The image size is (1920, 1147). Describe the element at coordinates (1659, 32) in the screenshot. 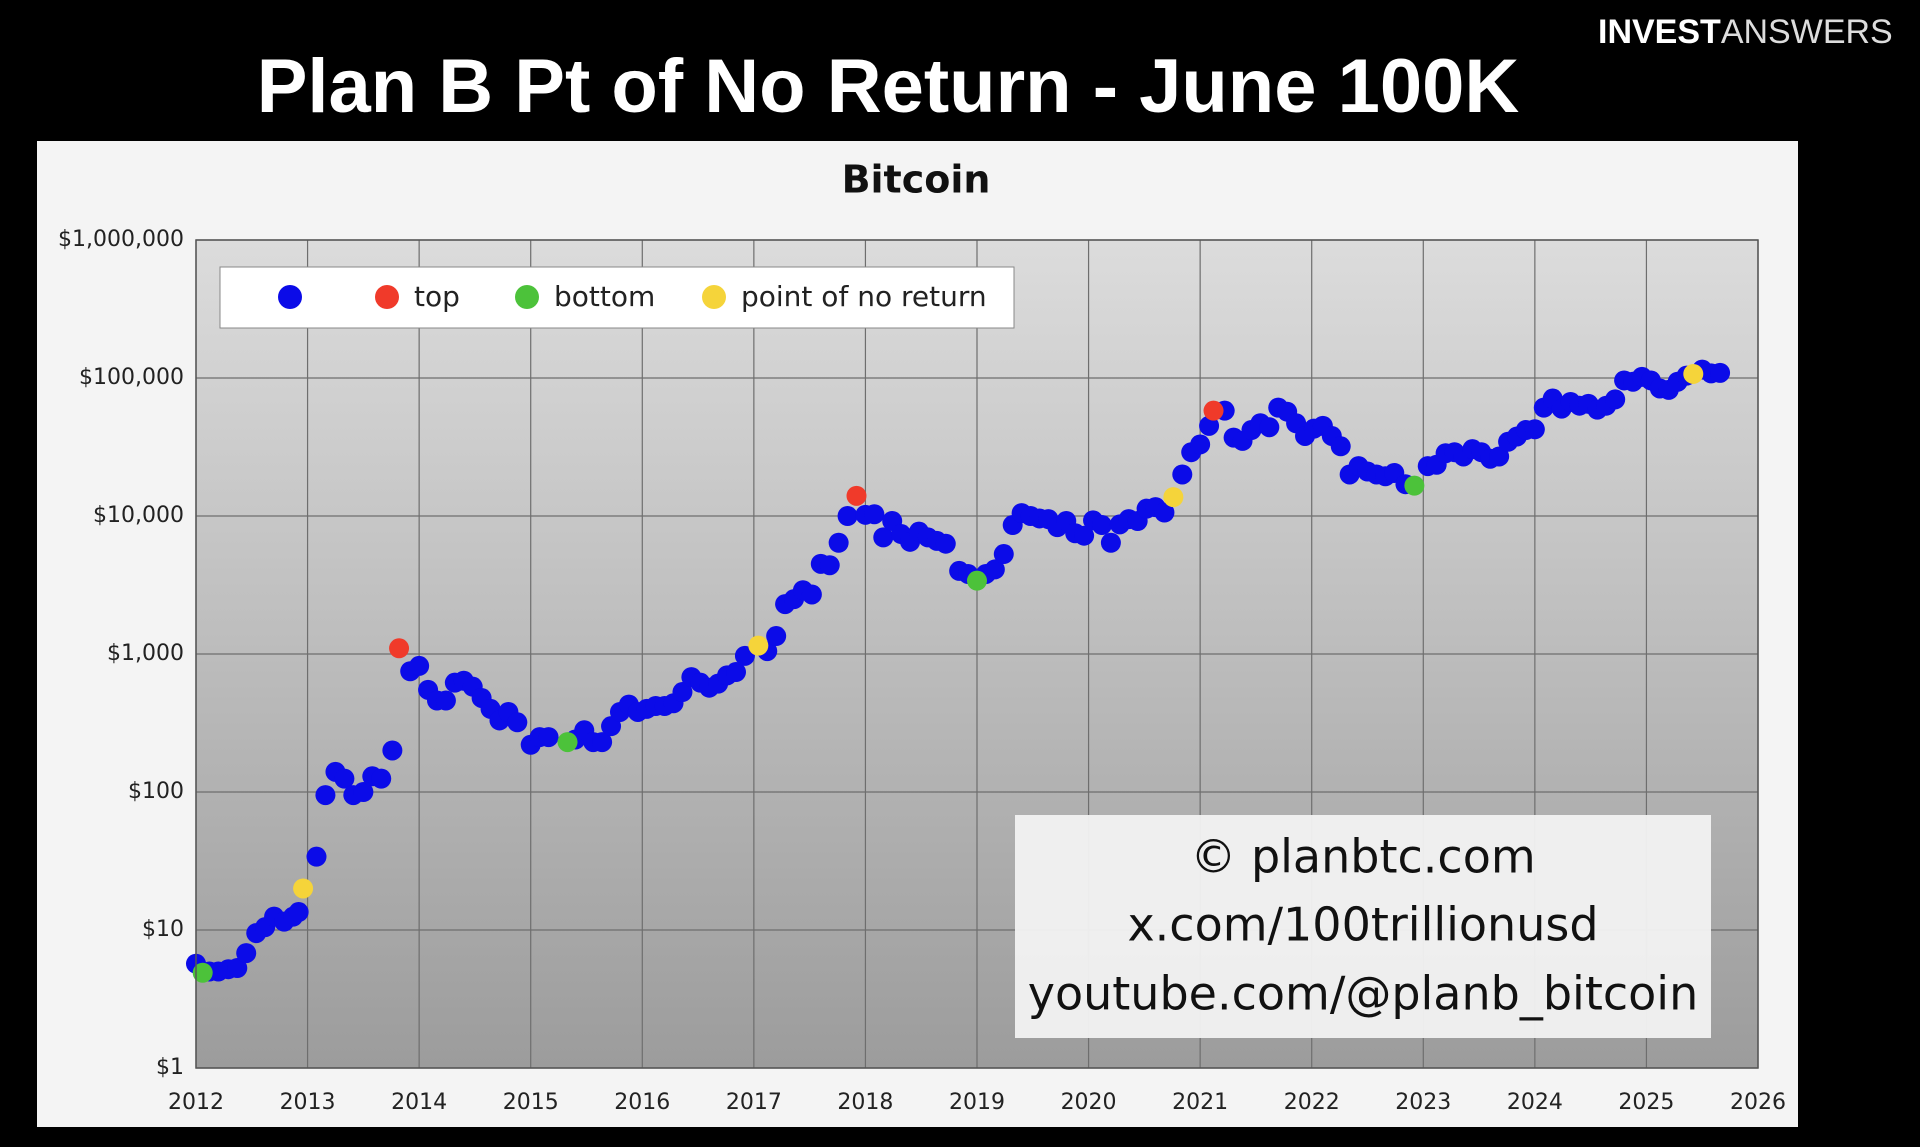

I see `brand-bold: INVEST` at that location.